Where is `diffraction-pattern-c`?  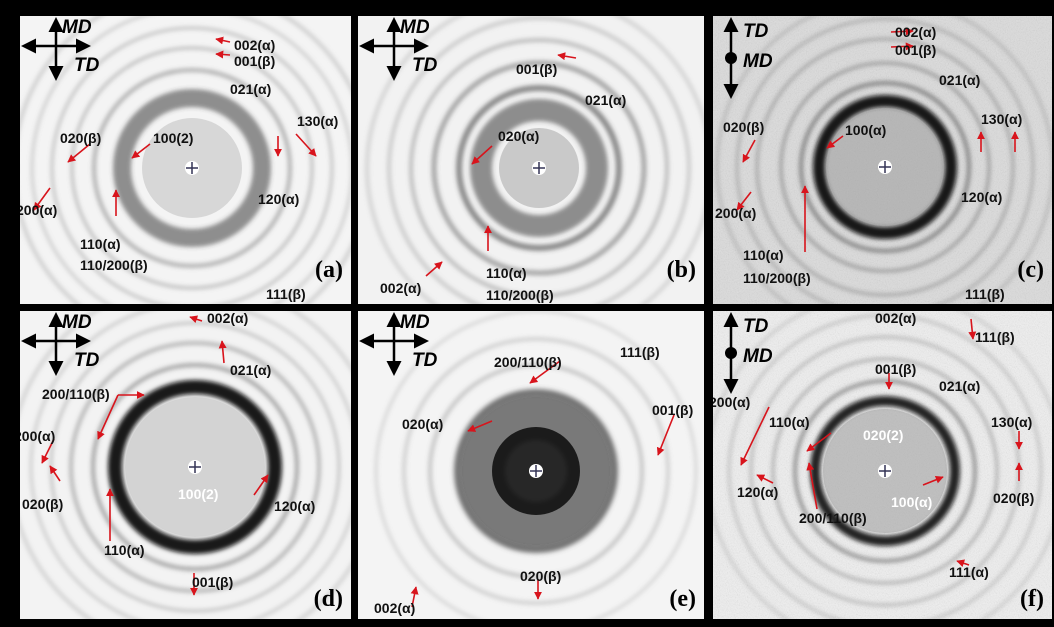
diffraction-pattern-c is located at coordinates (882, 160).